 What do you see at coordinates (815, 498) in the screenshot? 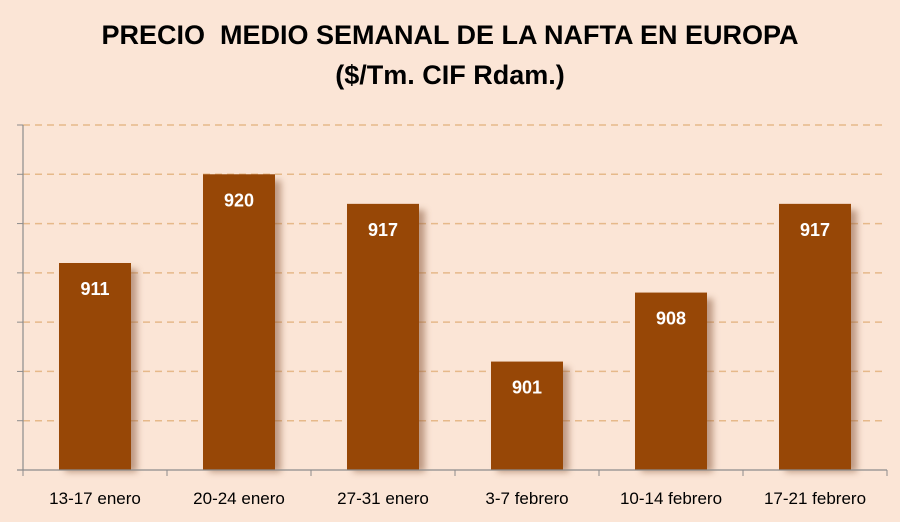
I see `x-tick-label: 17-21 febrero` at bounding box center [815, 498].